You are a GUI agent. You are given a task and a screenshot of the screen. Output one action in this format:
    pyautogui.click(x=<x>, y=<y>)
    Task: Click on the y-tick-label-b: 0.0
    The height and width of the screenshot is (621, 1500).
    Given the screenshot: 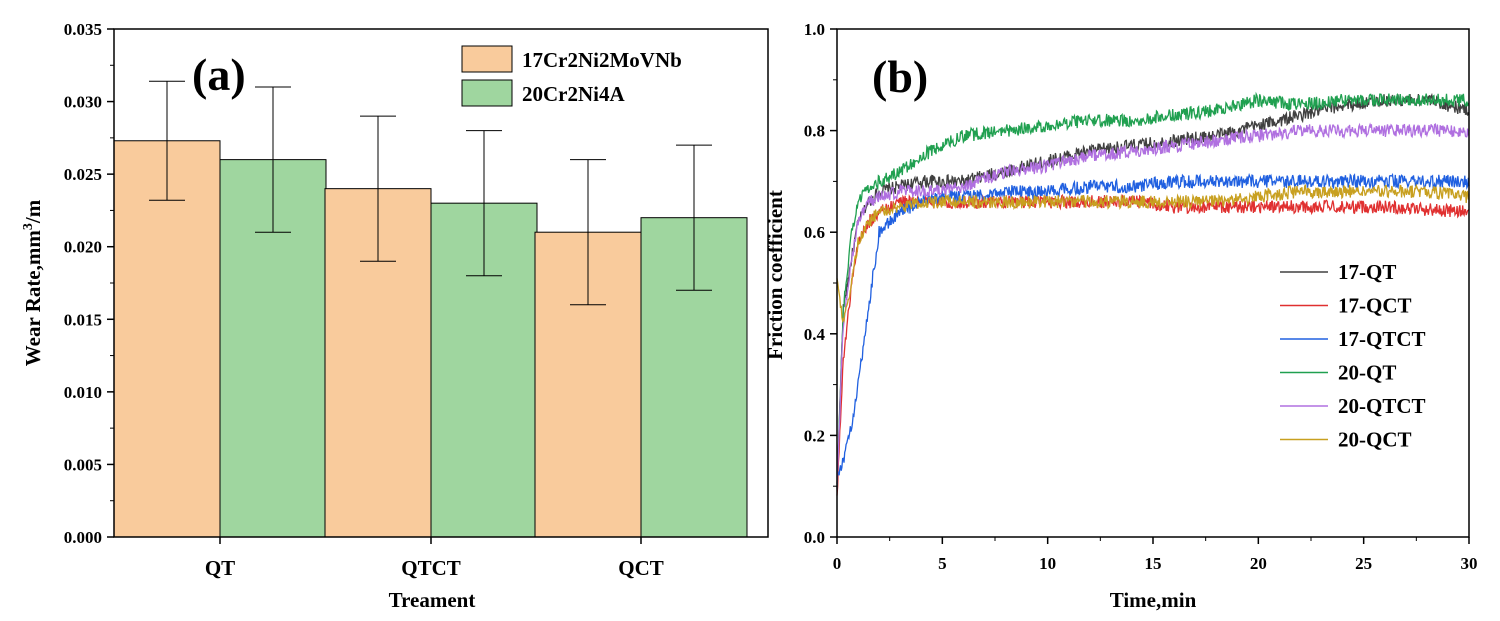 What is the action you would take?
    pyautogui.click(x=814, y=537)
    